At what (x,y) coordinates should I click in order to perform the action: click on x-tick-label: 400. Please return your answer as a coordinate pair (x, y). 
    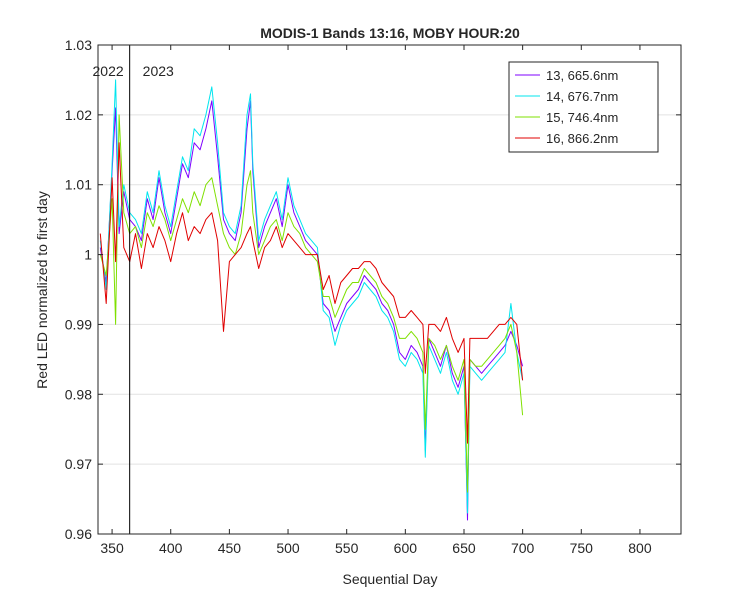
    Looking at the image, I should click on (171, 548).